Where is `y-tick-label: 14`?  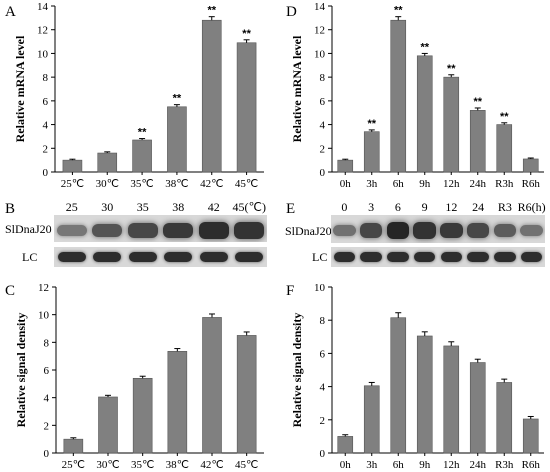
y-tick-label: 14 is located at coordinates (320, 7).